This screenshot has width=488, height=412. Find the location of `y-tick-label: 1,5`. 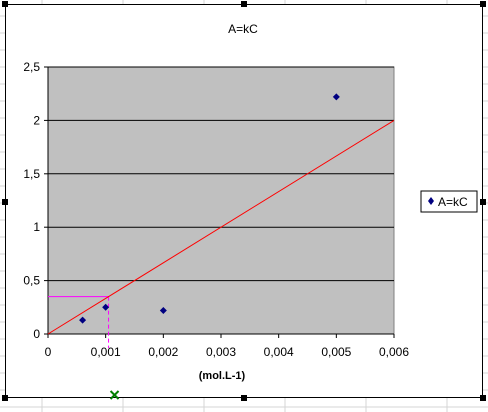

y-tick-label: 1,5 is located at coordinates (31, 174).